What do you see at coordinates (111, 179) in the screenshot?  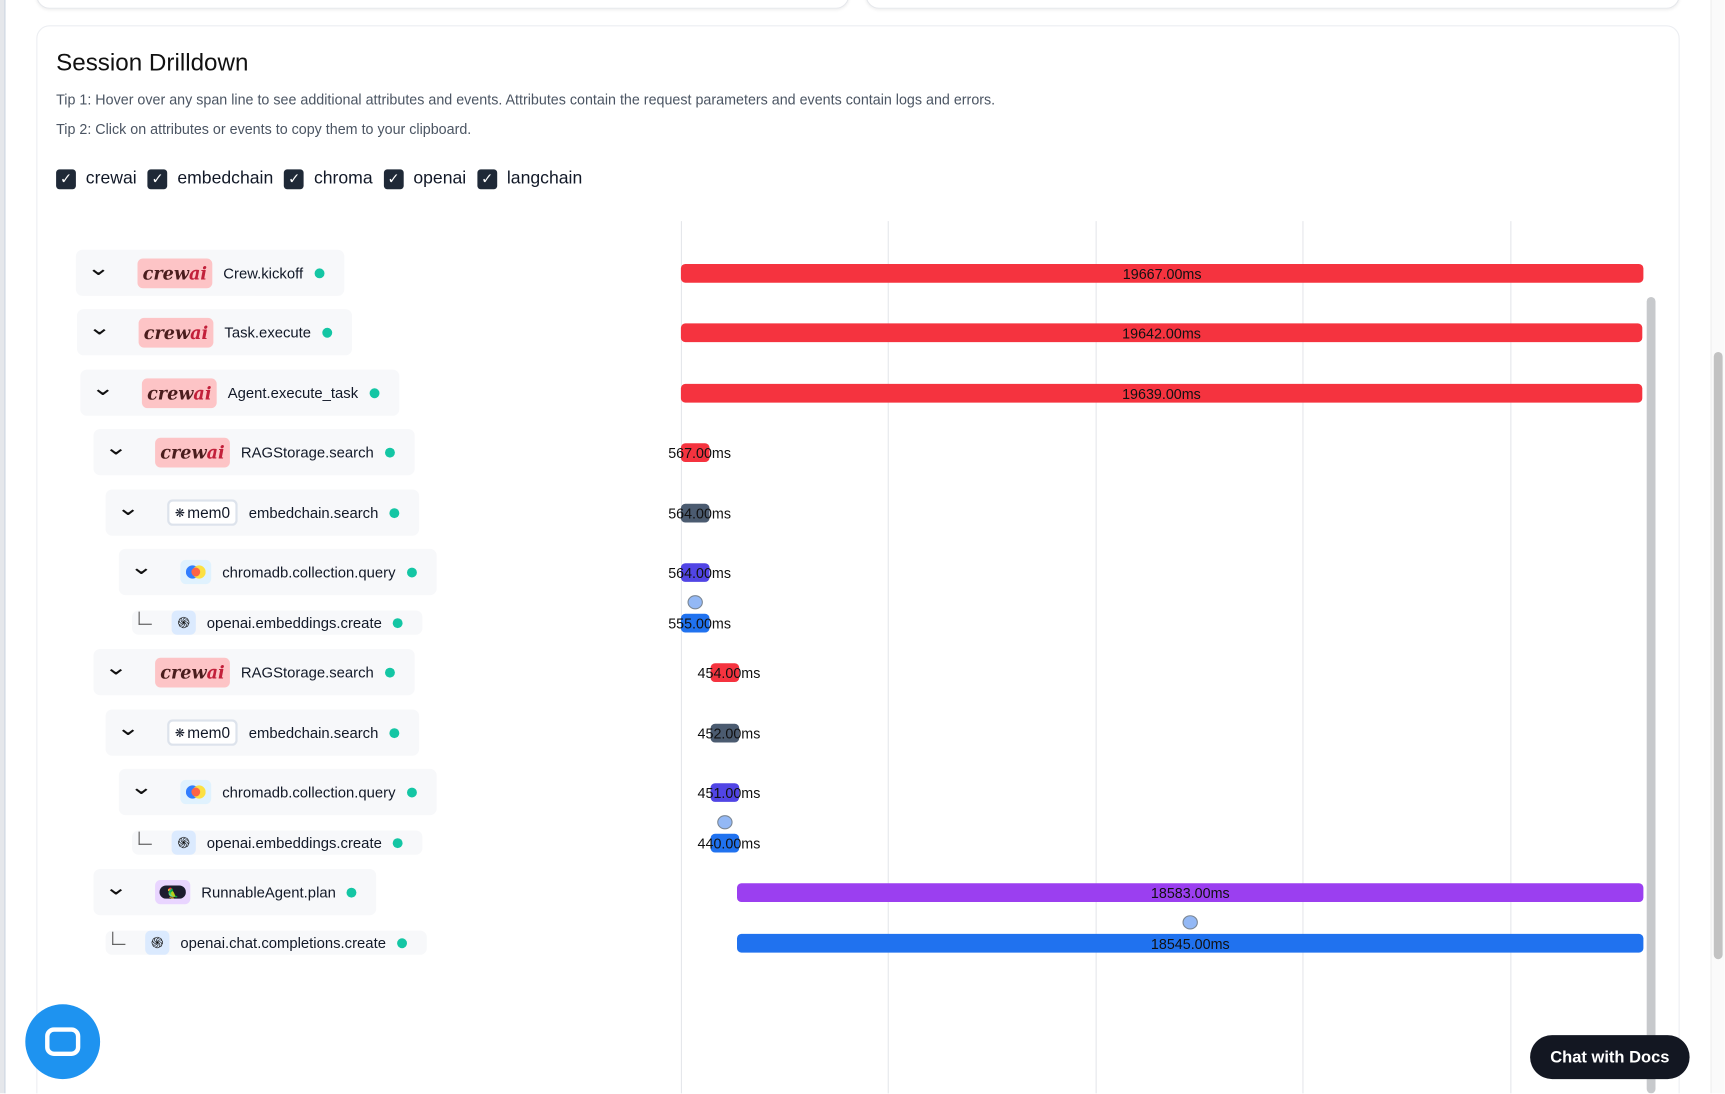 I see `filter-label: crewai` at bounding box center [111, 179].